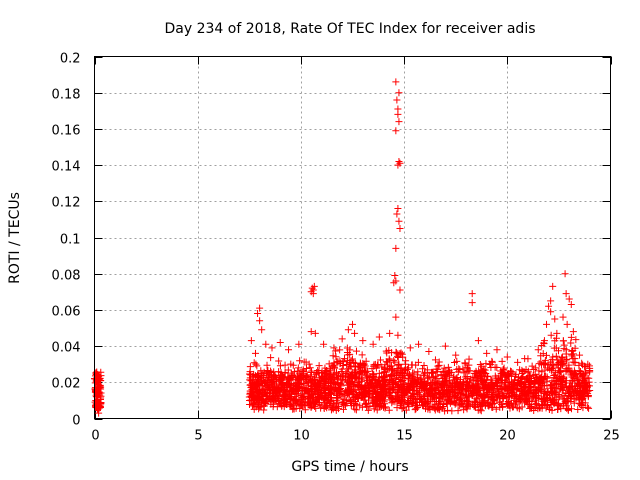 This screenshot has height=480, width=640. Describe the element at coordinates (66, 384) in the screenshot. I see `y-tick-label: 0.02` at that location.